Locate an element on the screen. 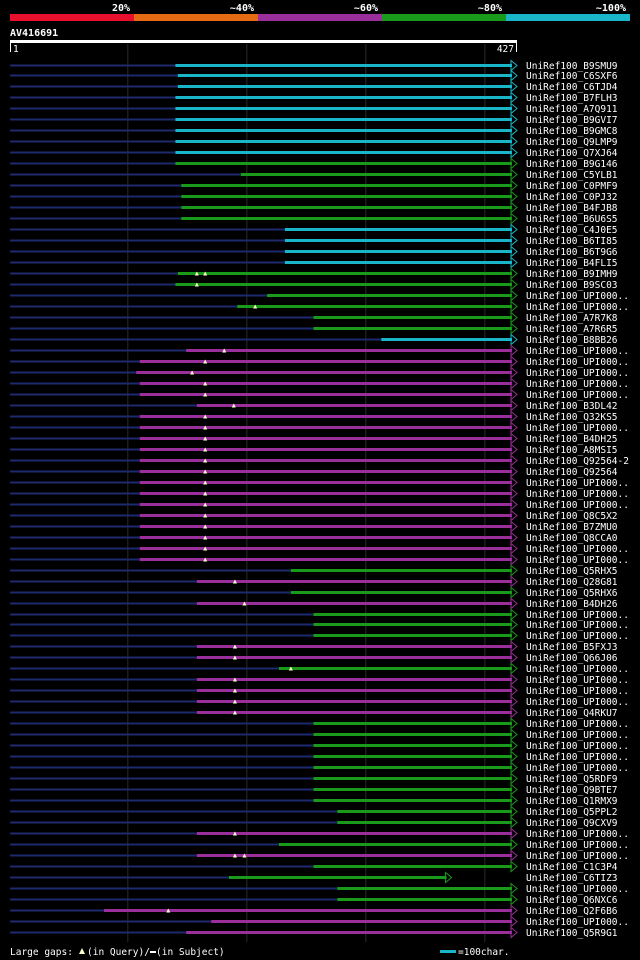 This screenshot has height=960, width=640. hit-label: UniRef100_B5FXJ3 is located at coordinates (572, 647).